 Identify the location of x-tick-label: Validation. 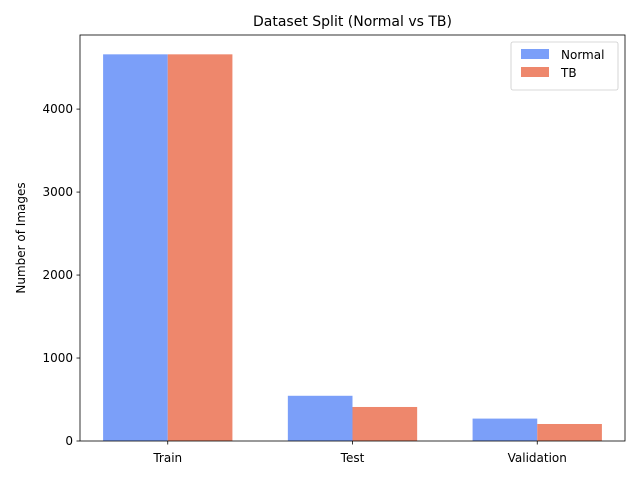
(537, 458).